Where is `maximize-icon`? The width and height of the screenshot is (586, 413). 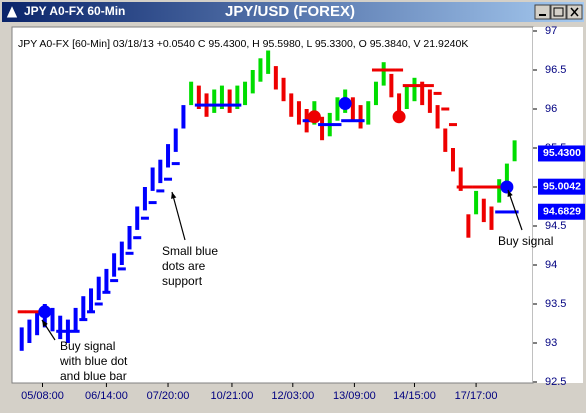
maximize-icon is located at coordinates (558, 12).